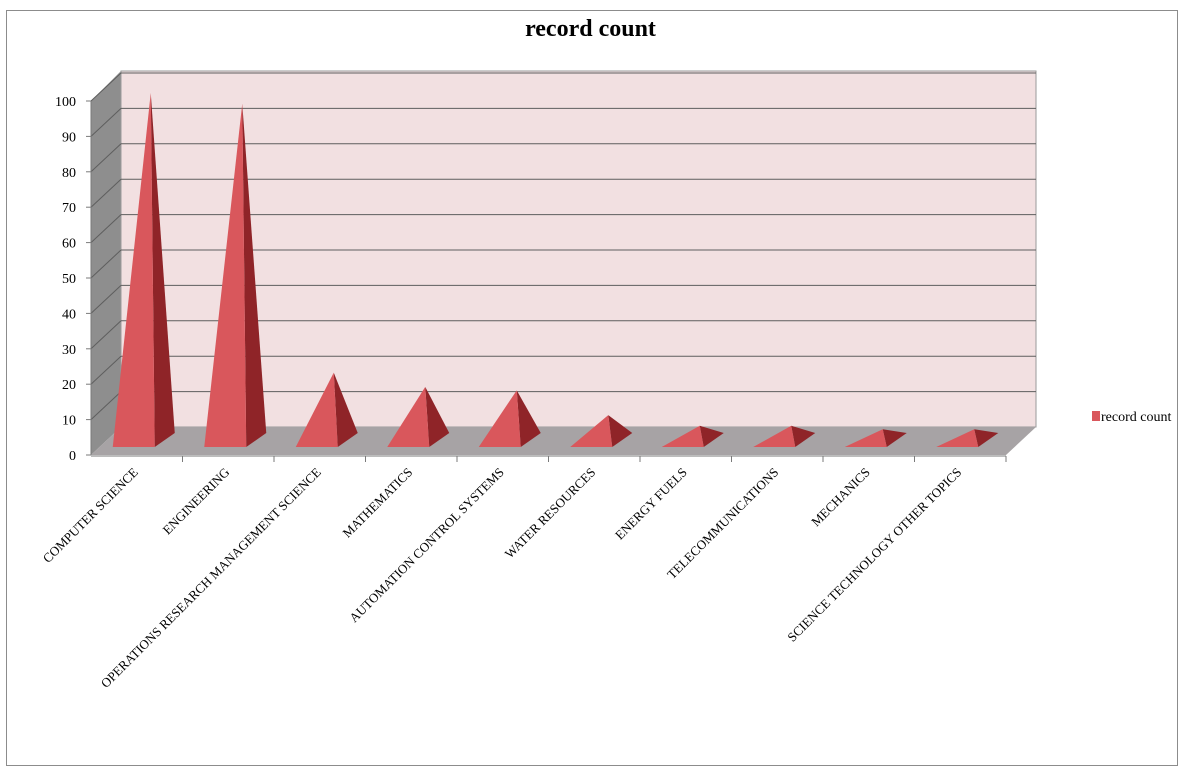 The width and height of the screenshot is (1181, 769). I want to click on y-tick-label: 70, so click(69, 208).